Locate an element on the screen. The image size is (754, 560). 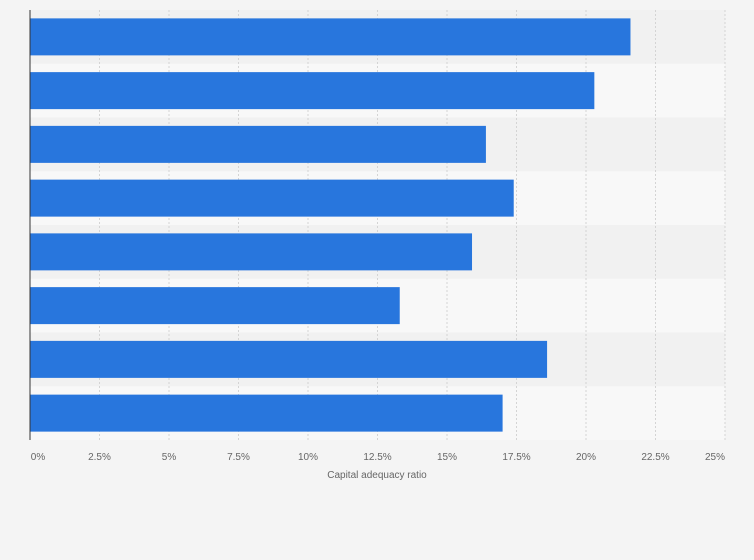
x-tick-label: 17.5% is located at coordinates (516, 457).